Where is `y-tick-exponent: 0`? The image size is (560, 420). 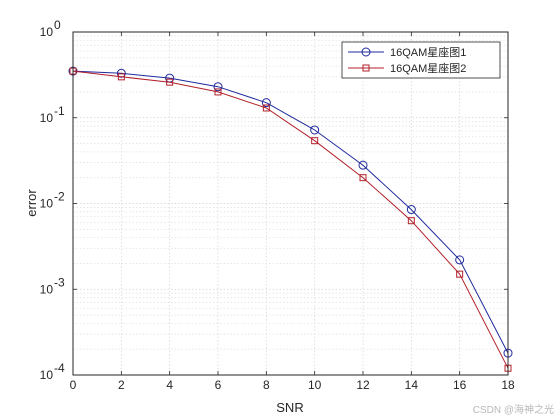
y-tick-exponent: 0 is located at coordinates (57, 25).